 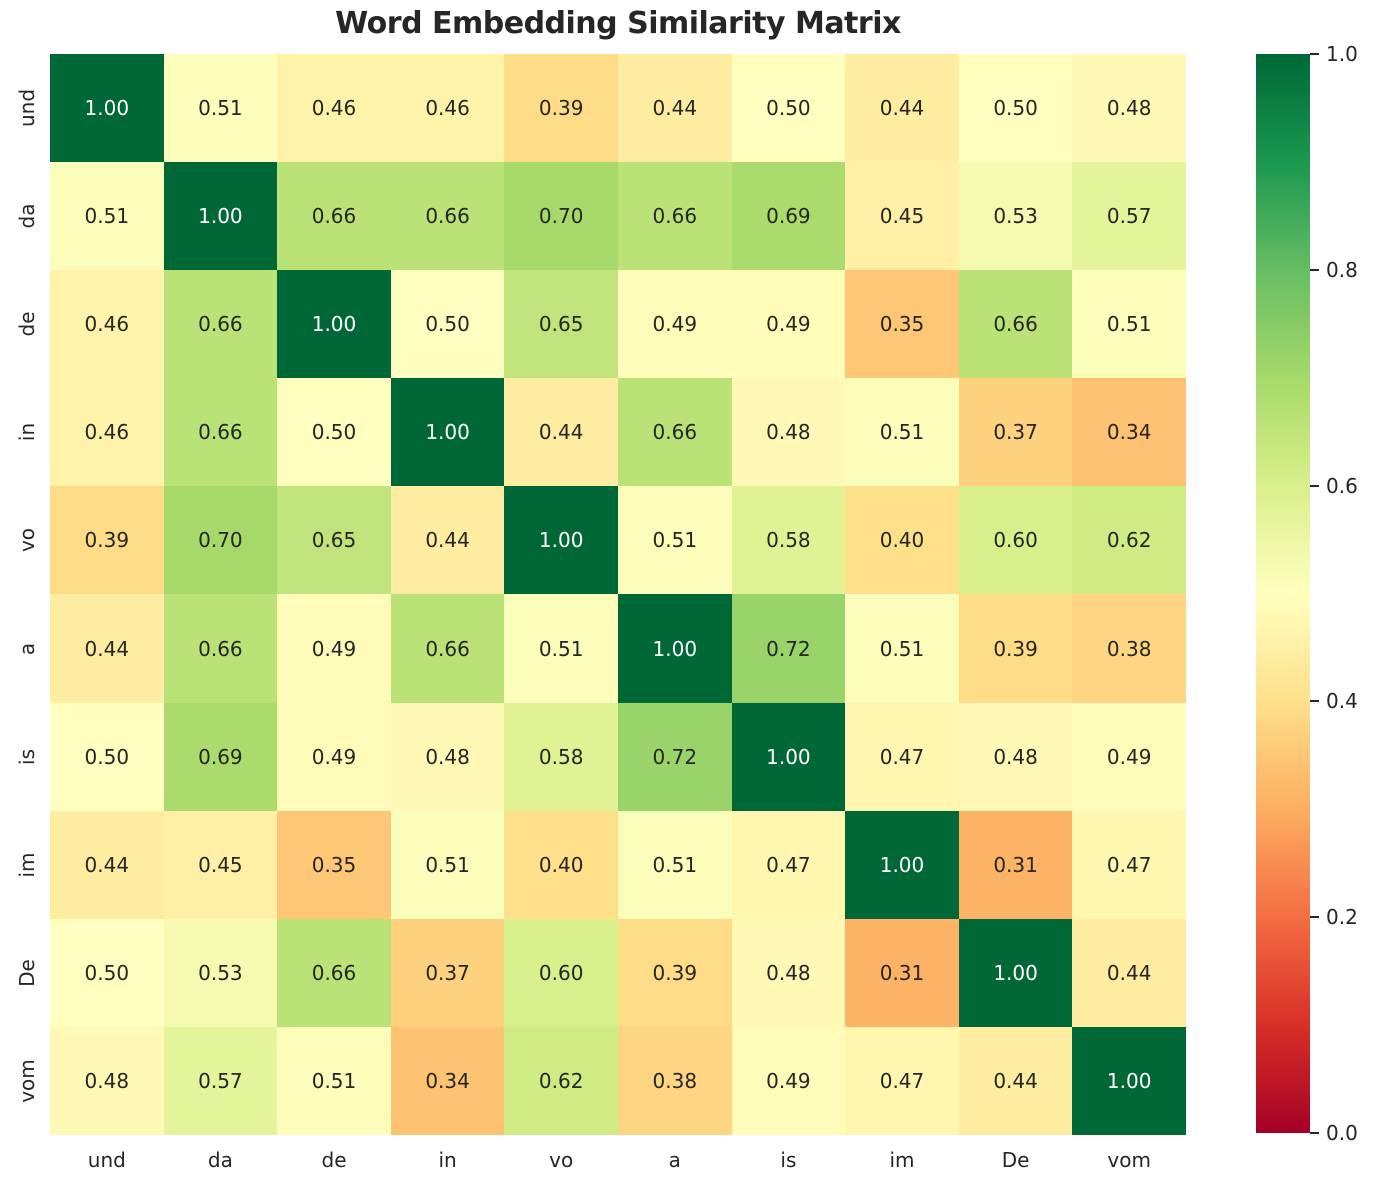 I want to click on heatmap-cell-im-vo: 0.40, so click(x=561, y=864).